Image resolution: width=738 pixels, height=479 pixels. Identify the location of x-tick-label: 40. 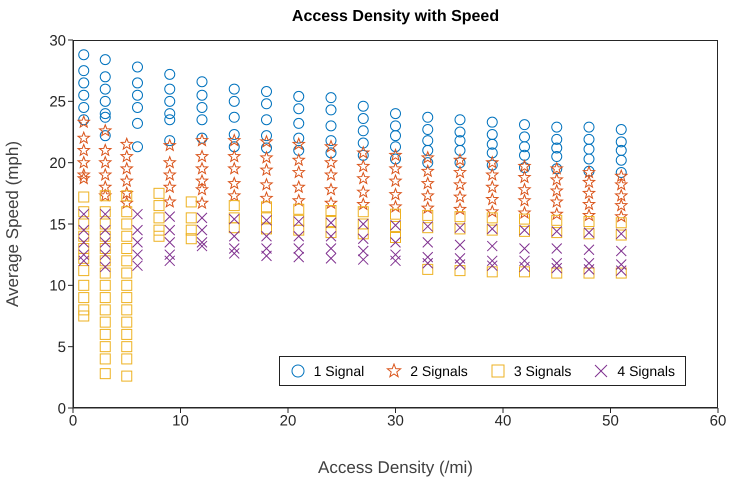
(503, 421).